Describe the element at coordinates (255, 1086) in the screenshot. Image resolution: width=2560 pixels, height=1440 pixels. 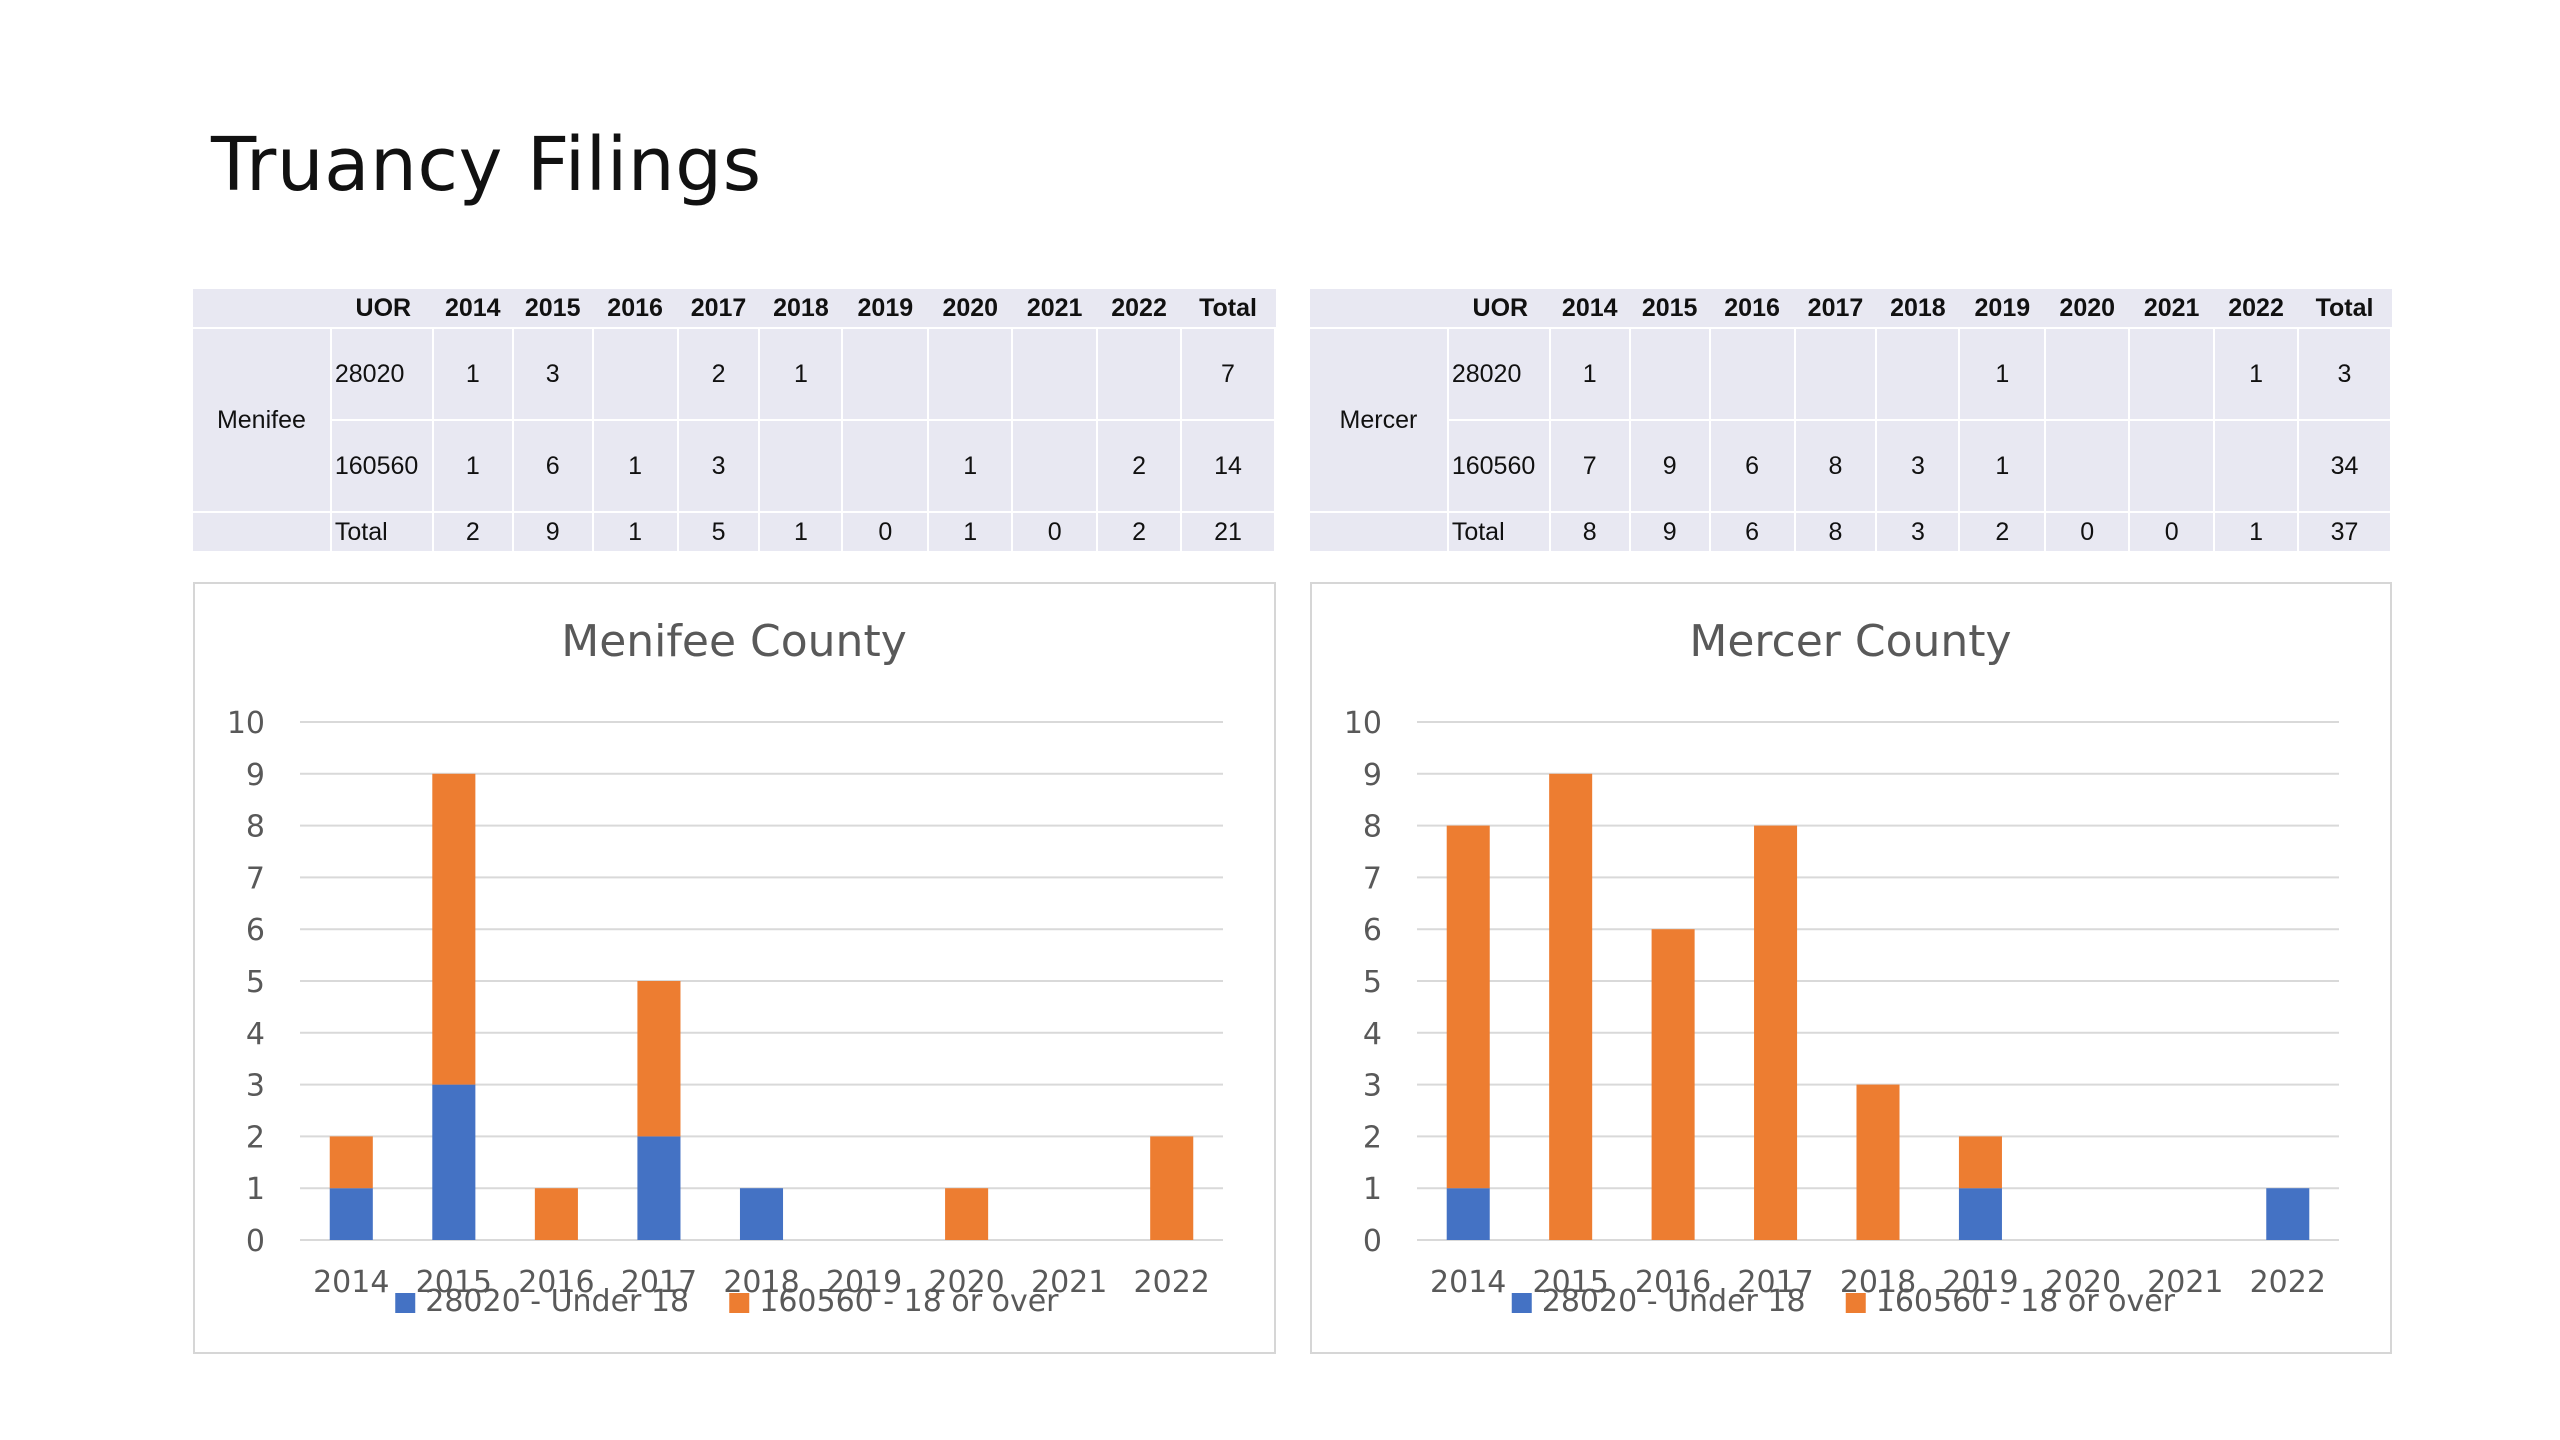
I see `y-tick-label: 3` at that location.